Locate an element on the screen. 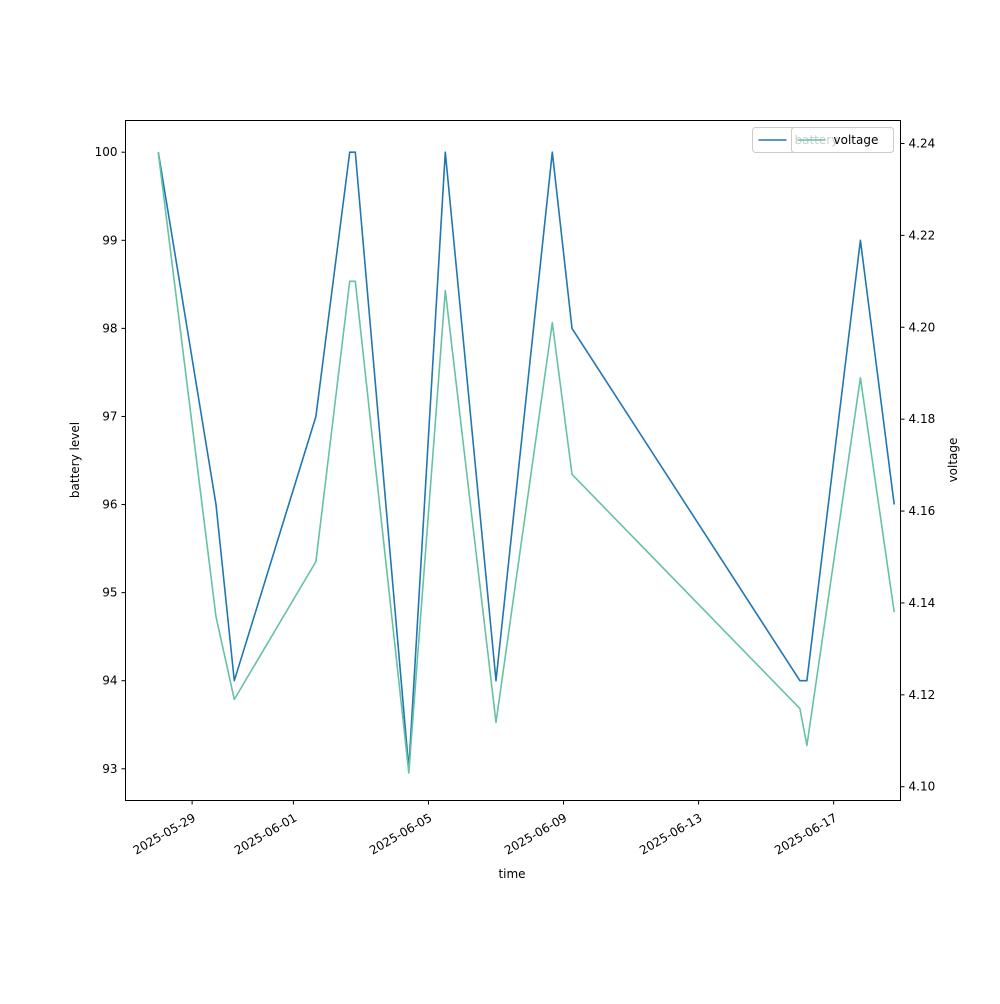  y-axis-ticks: 93 94 95 96 97 98 99 100 is located at coordinates (110, 460).